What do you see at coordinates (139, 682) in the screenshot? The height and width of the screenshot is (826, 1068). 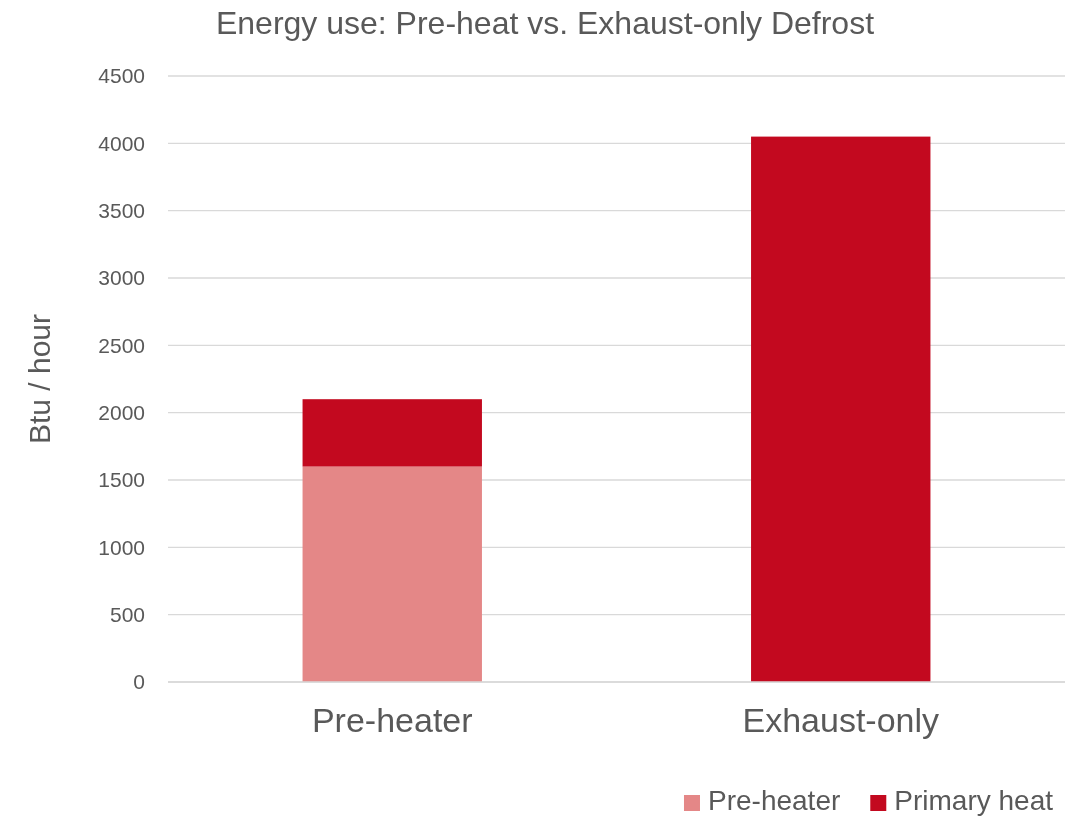 I see `y-tick-label: 0` at bounding box center [139, 682].